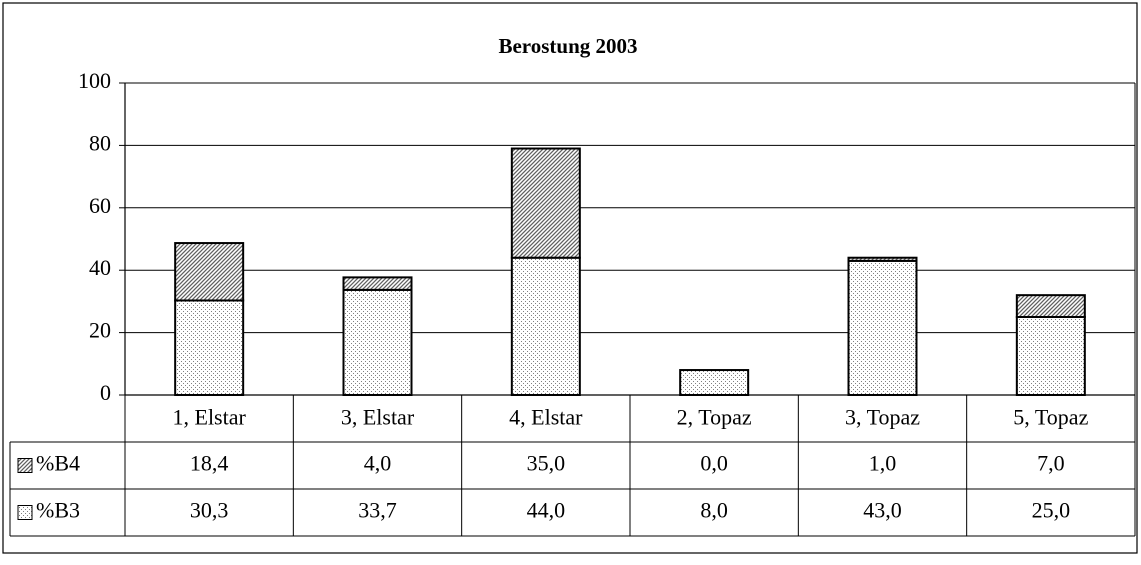 The width and height of the screenshot is (1141, 565). I want to click on x-tick-label: 3, Elstar, so click(378, 417).